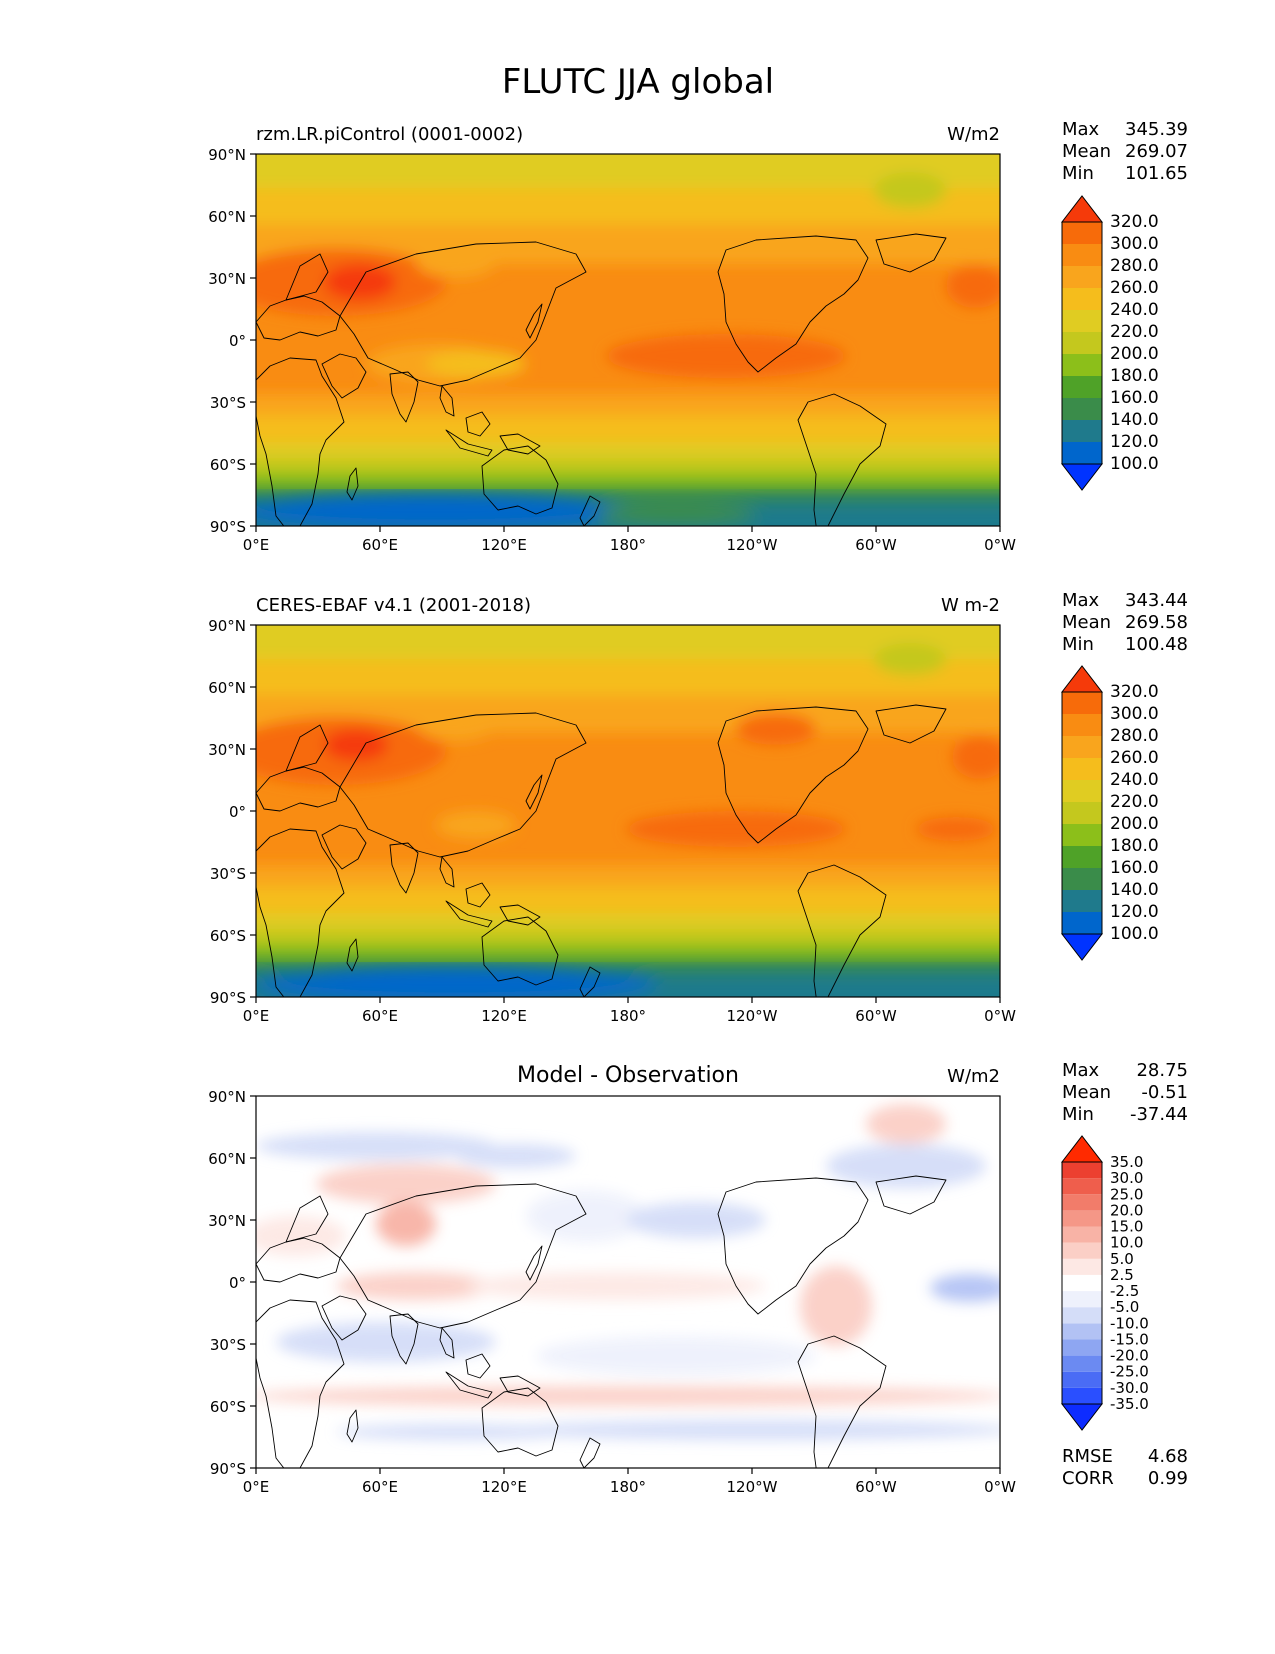 This screenshot has width=1275, height=1654. I want to click on panel-diff-center-title: Model - Observation, so click(628, 1075).